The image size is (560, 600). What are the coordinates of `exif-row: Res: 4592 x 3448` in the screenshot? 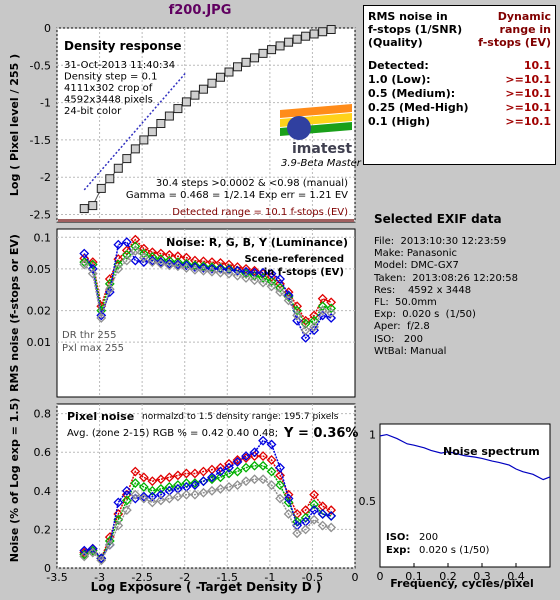 It's located at (423, 290).